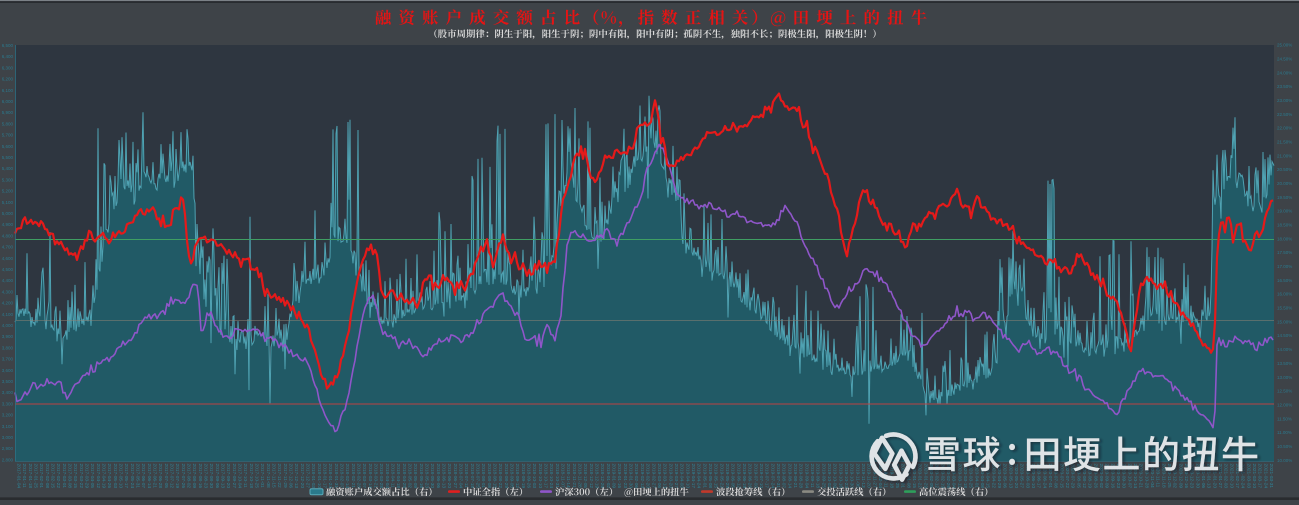  What do you see at coordinates (109, 476) in the screenshot?
I see `svg-text: 2017-04-26` at bounding box center [109, 476].